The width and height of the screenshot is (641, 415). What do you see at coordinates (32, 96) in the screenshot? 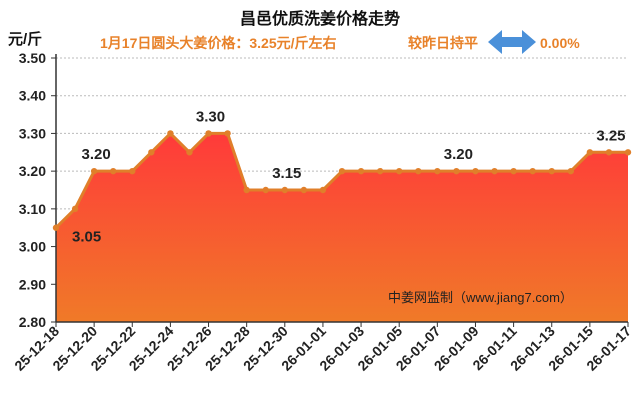
I see `y-tick-label: 3.40` at bounding box center [32, 96].